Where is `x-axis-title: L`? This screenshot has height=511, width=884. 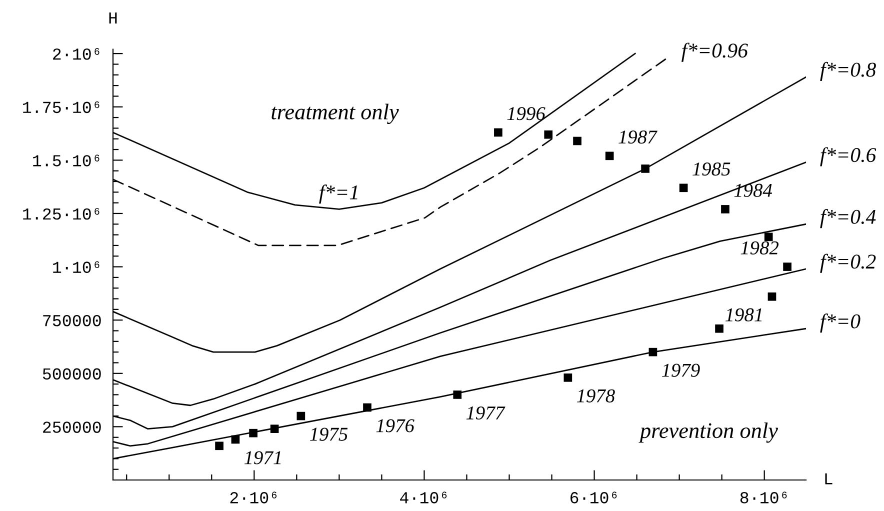
x-axis-title: L is located at coordinates (828, 478).